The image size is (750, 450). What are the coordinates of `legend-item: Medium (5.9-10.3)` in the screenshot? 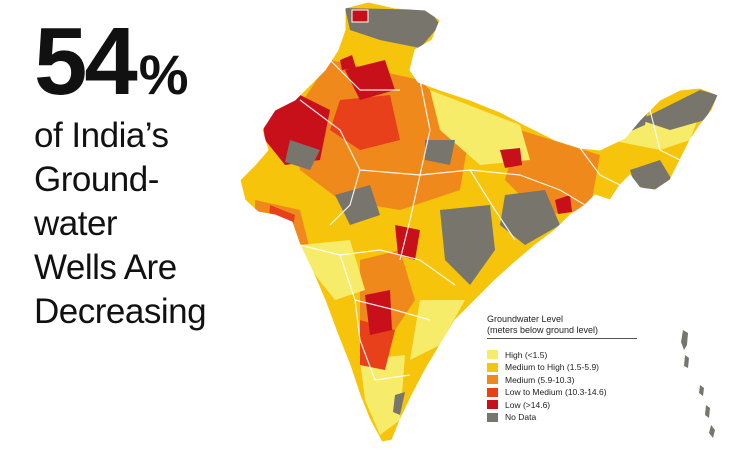 It's located at (567, 379).